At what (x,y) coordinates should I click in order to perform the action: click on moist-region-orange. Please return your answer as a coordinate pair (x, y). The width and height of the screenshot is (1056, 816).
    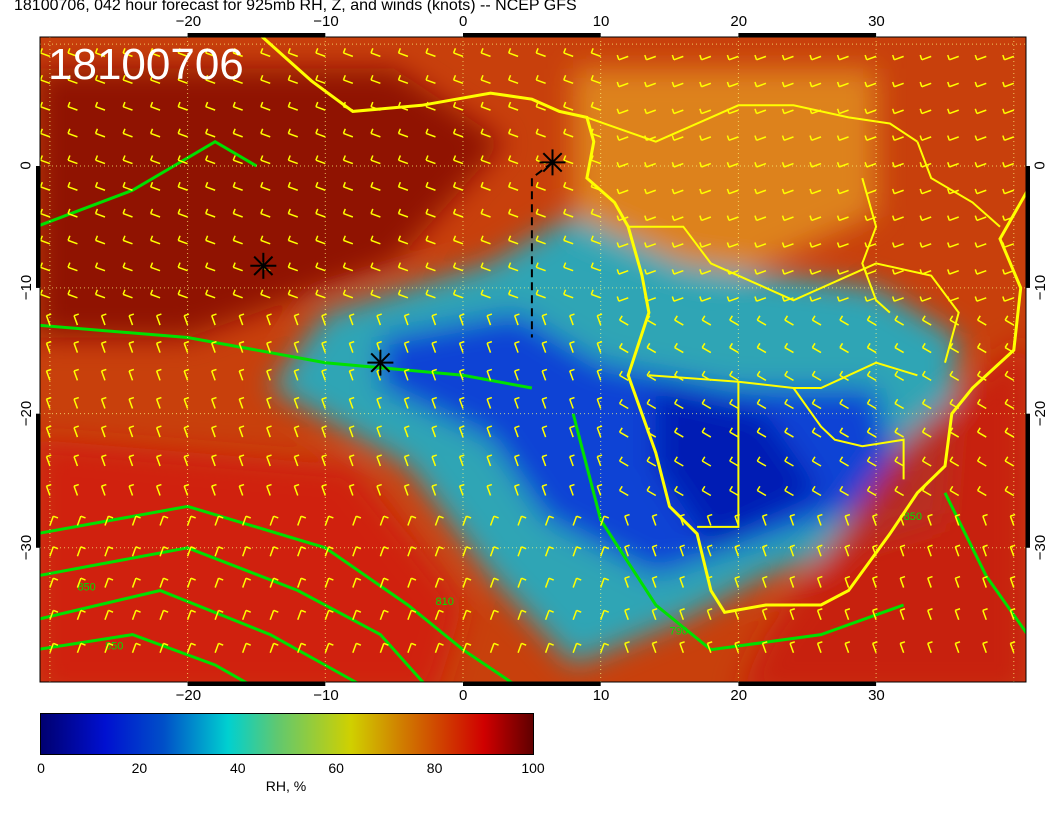
    Looking at the image, I should click on (725, 178).